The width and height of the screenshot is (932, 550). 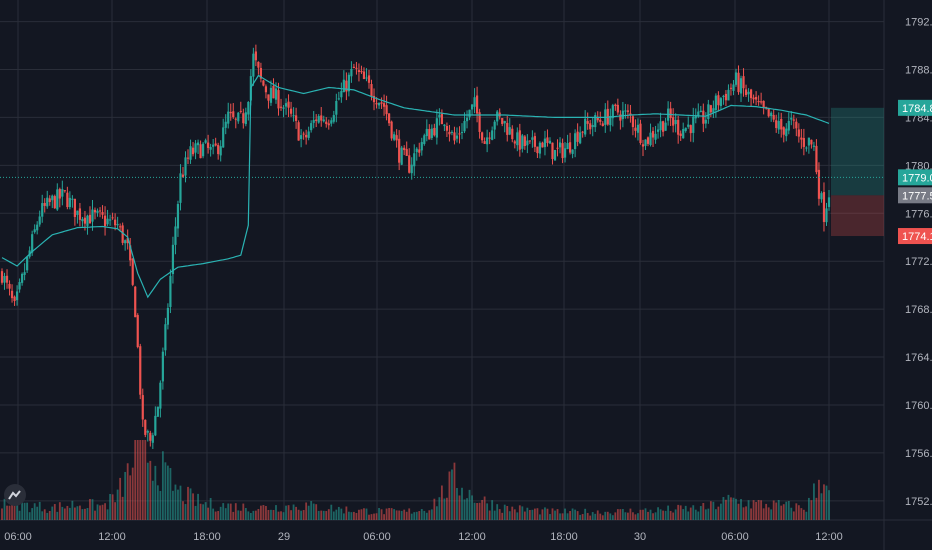 What do you see at coordinates (18, 537) in the screenshot?
I see `time-tick-label: 06:00` at bounding box center [18, 537].